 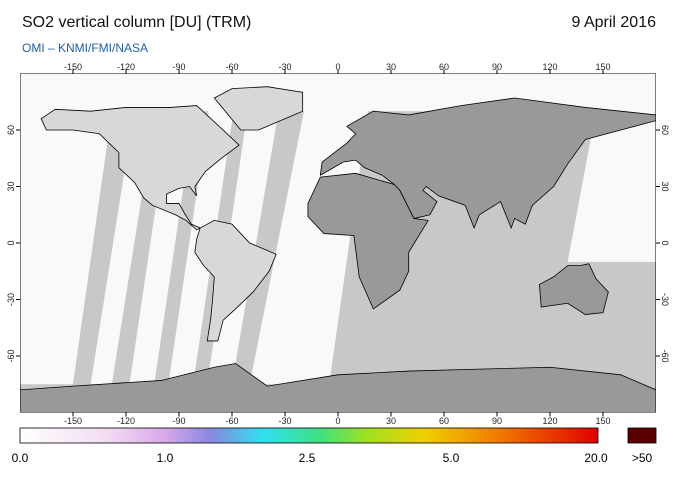 I want to click on colorbar-label: 20.0, so click(x=596, y=458).